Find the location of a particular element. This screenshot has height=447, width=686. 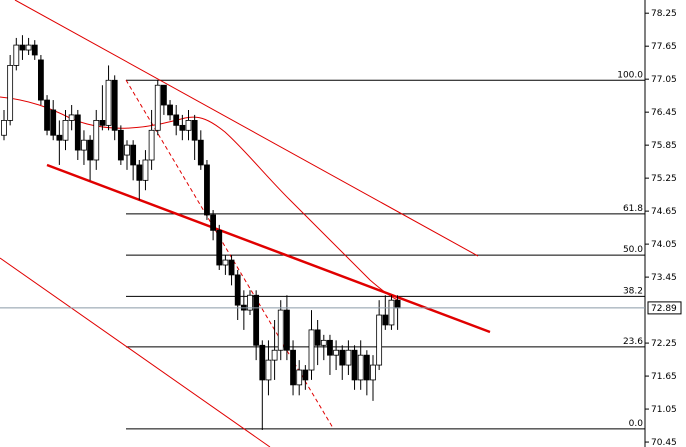

fib-label: 100.0 is located at coordinates (630, 75).